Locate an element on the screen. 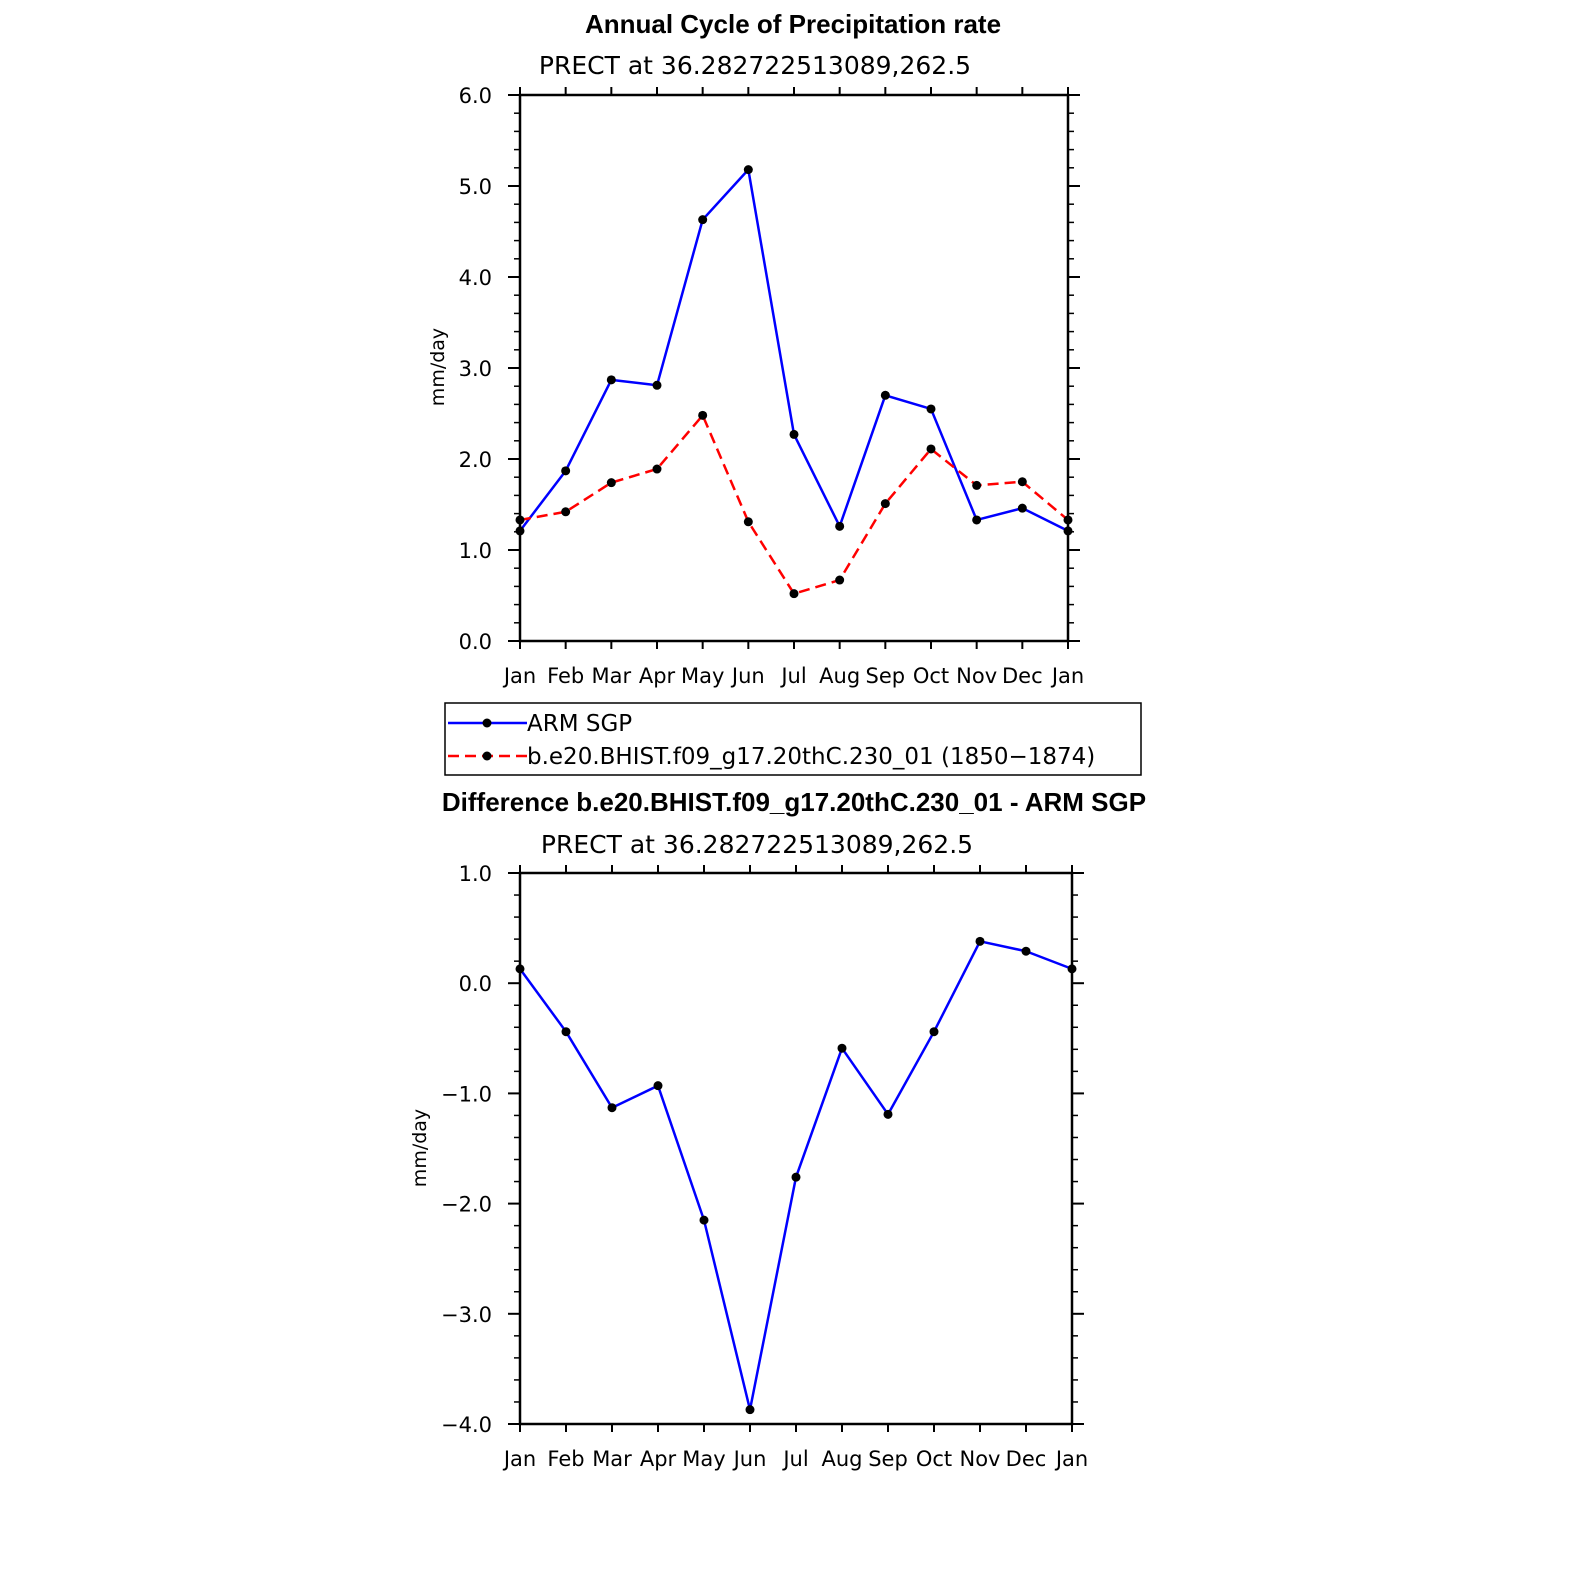  y-tick-label: 4.0 is located at coordinates (475, 278).